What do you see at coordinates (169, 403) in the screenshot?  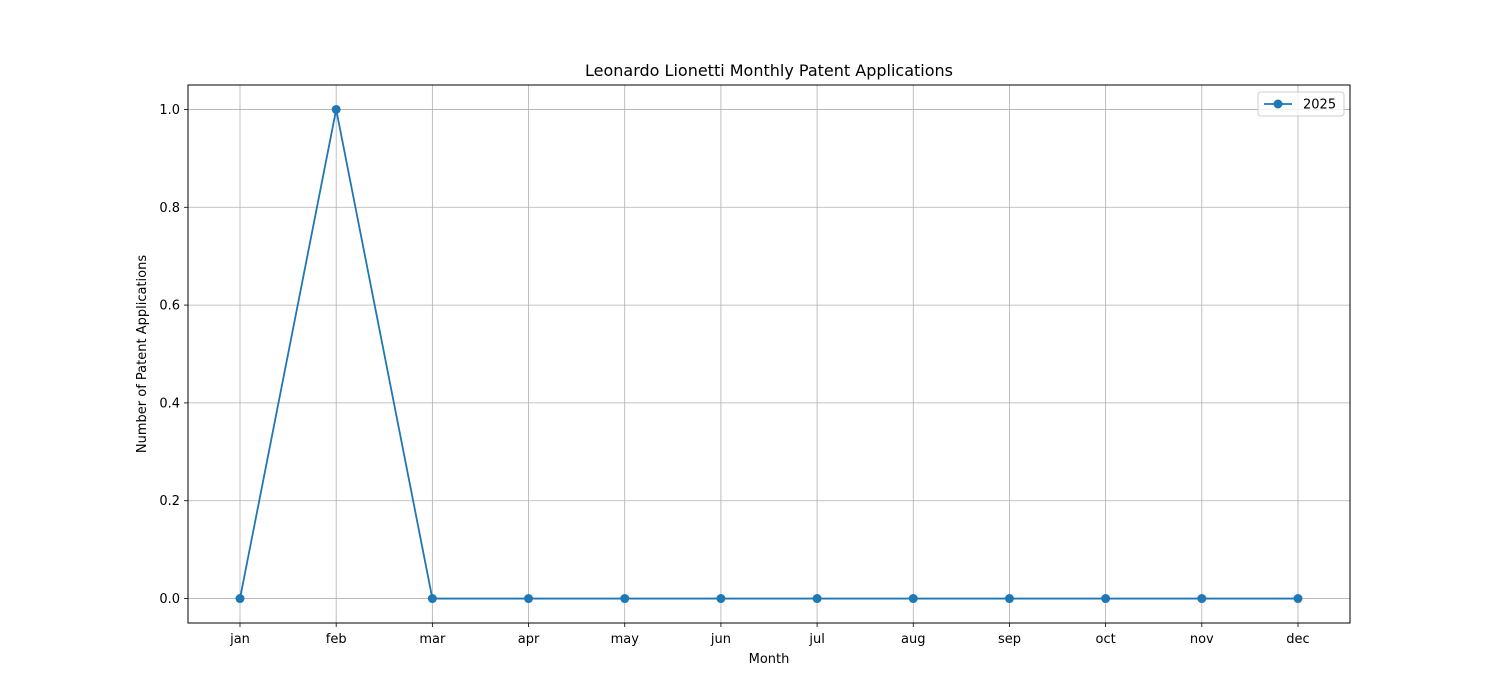 I see `y-tick-label: 0.4` at bounding box center [169, 403].